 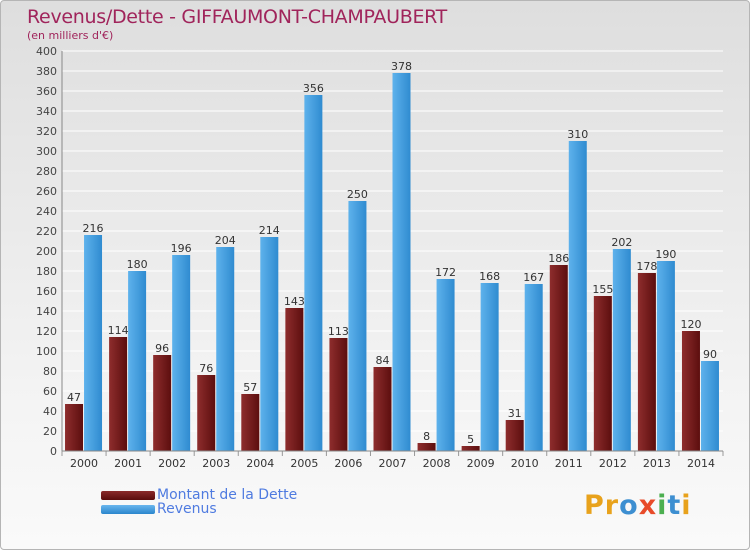 What do you see at coordinates (426, 436) in the screenshot?
I see `data-label: 8` at bounding box center [426, 436].